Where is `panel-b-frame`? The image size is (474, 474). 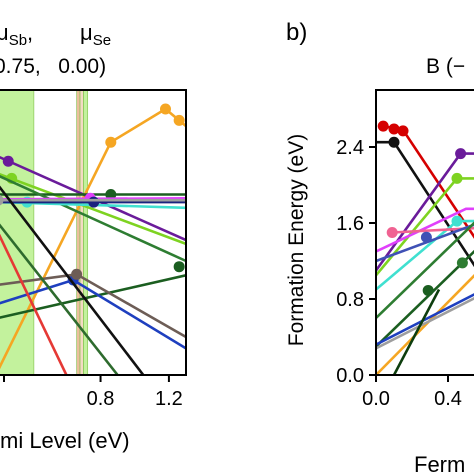 panel-b-frame is located at coordinates (424, 232).